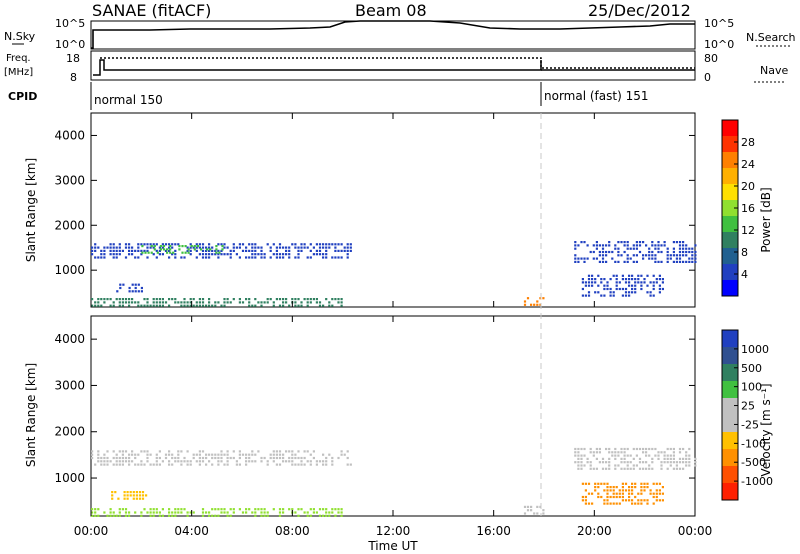 The image size is (800, 554). What do you see at coordinates (493, 531) in the screenshot?
I see `xtick-label: 16:00` at bounding box center [493, 531].